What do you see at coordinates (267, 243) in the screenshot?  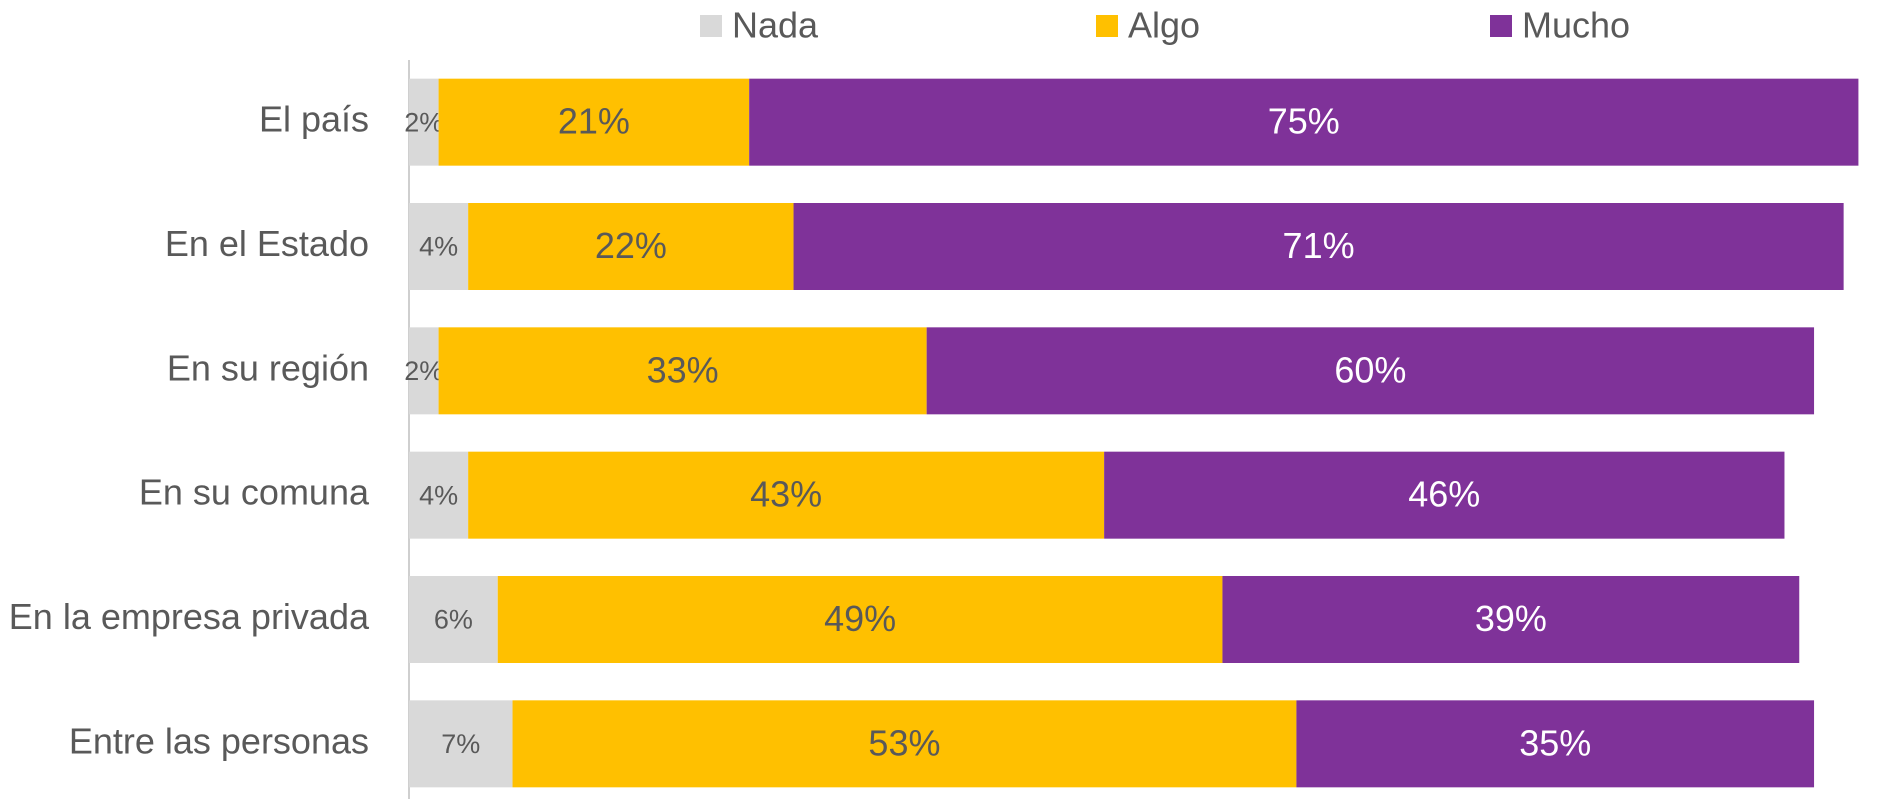 I see `y-tick-label: En el Estado` at bounding box center [267, 243].